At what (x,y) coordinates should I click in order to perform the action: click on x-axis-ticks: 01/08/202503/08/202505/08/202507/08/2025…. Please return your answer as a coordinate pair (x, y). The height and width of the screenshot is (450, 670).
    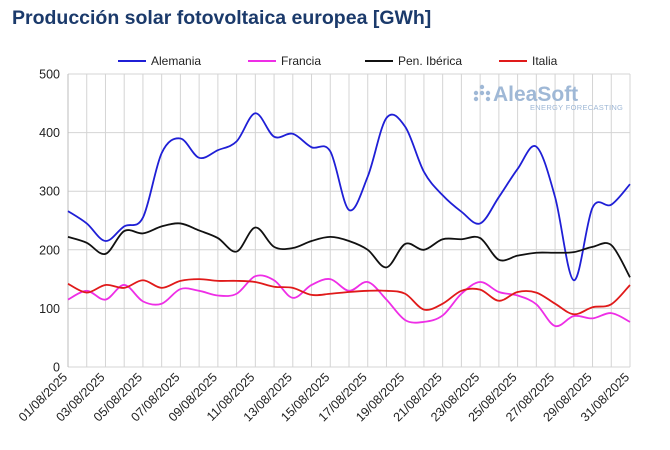
    Looking at the image, I should click on (324, 397).